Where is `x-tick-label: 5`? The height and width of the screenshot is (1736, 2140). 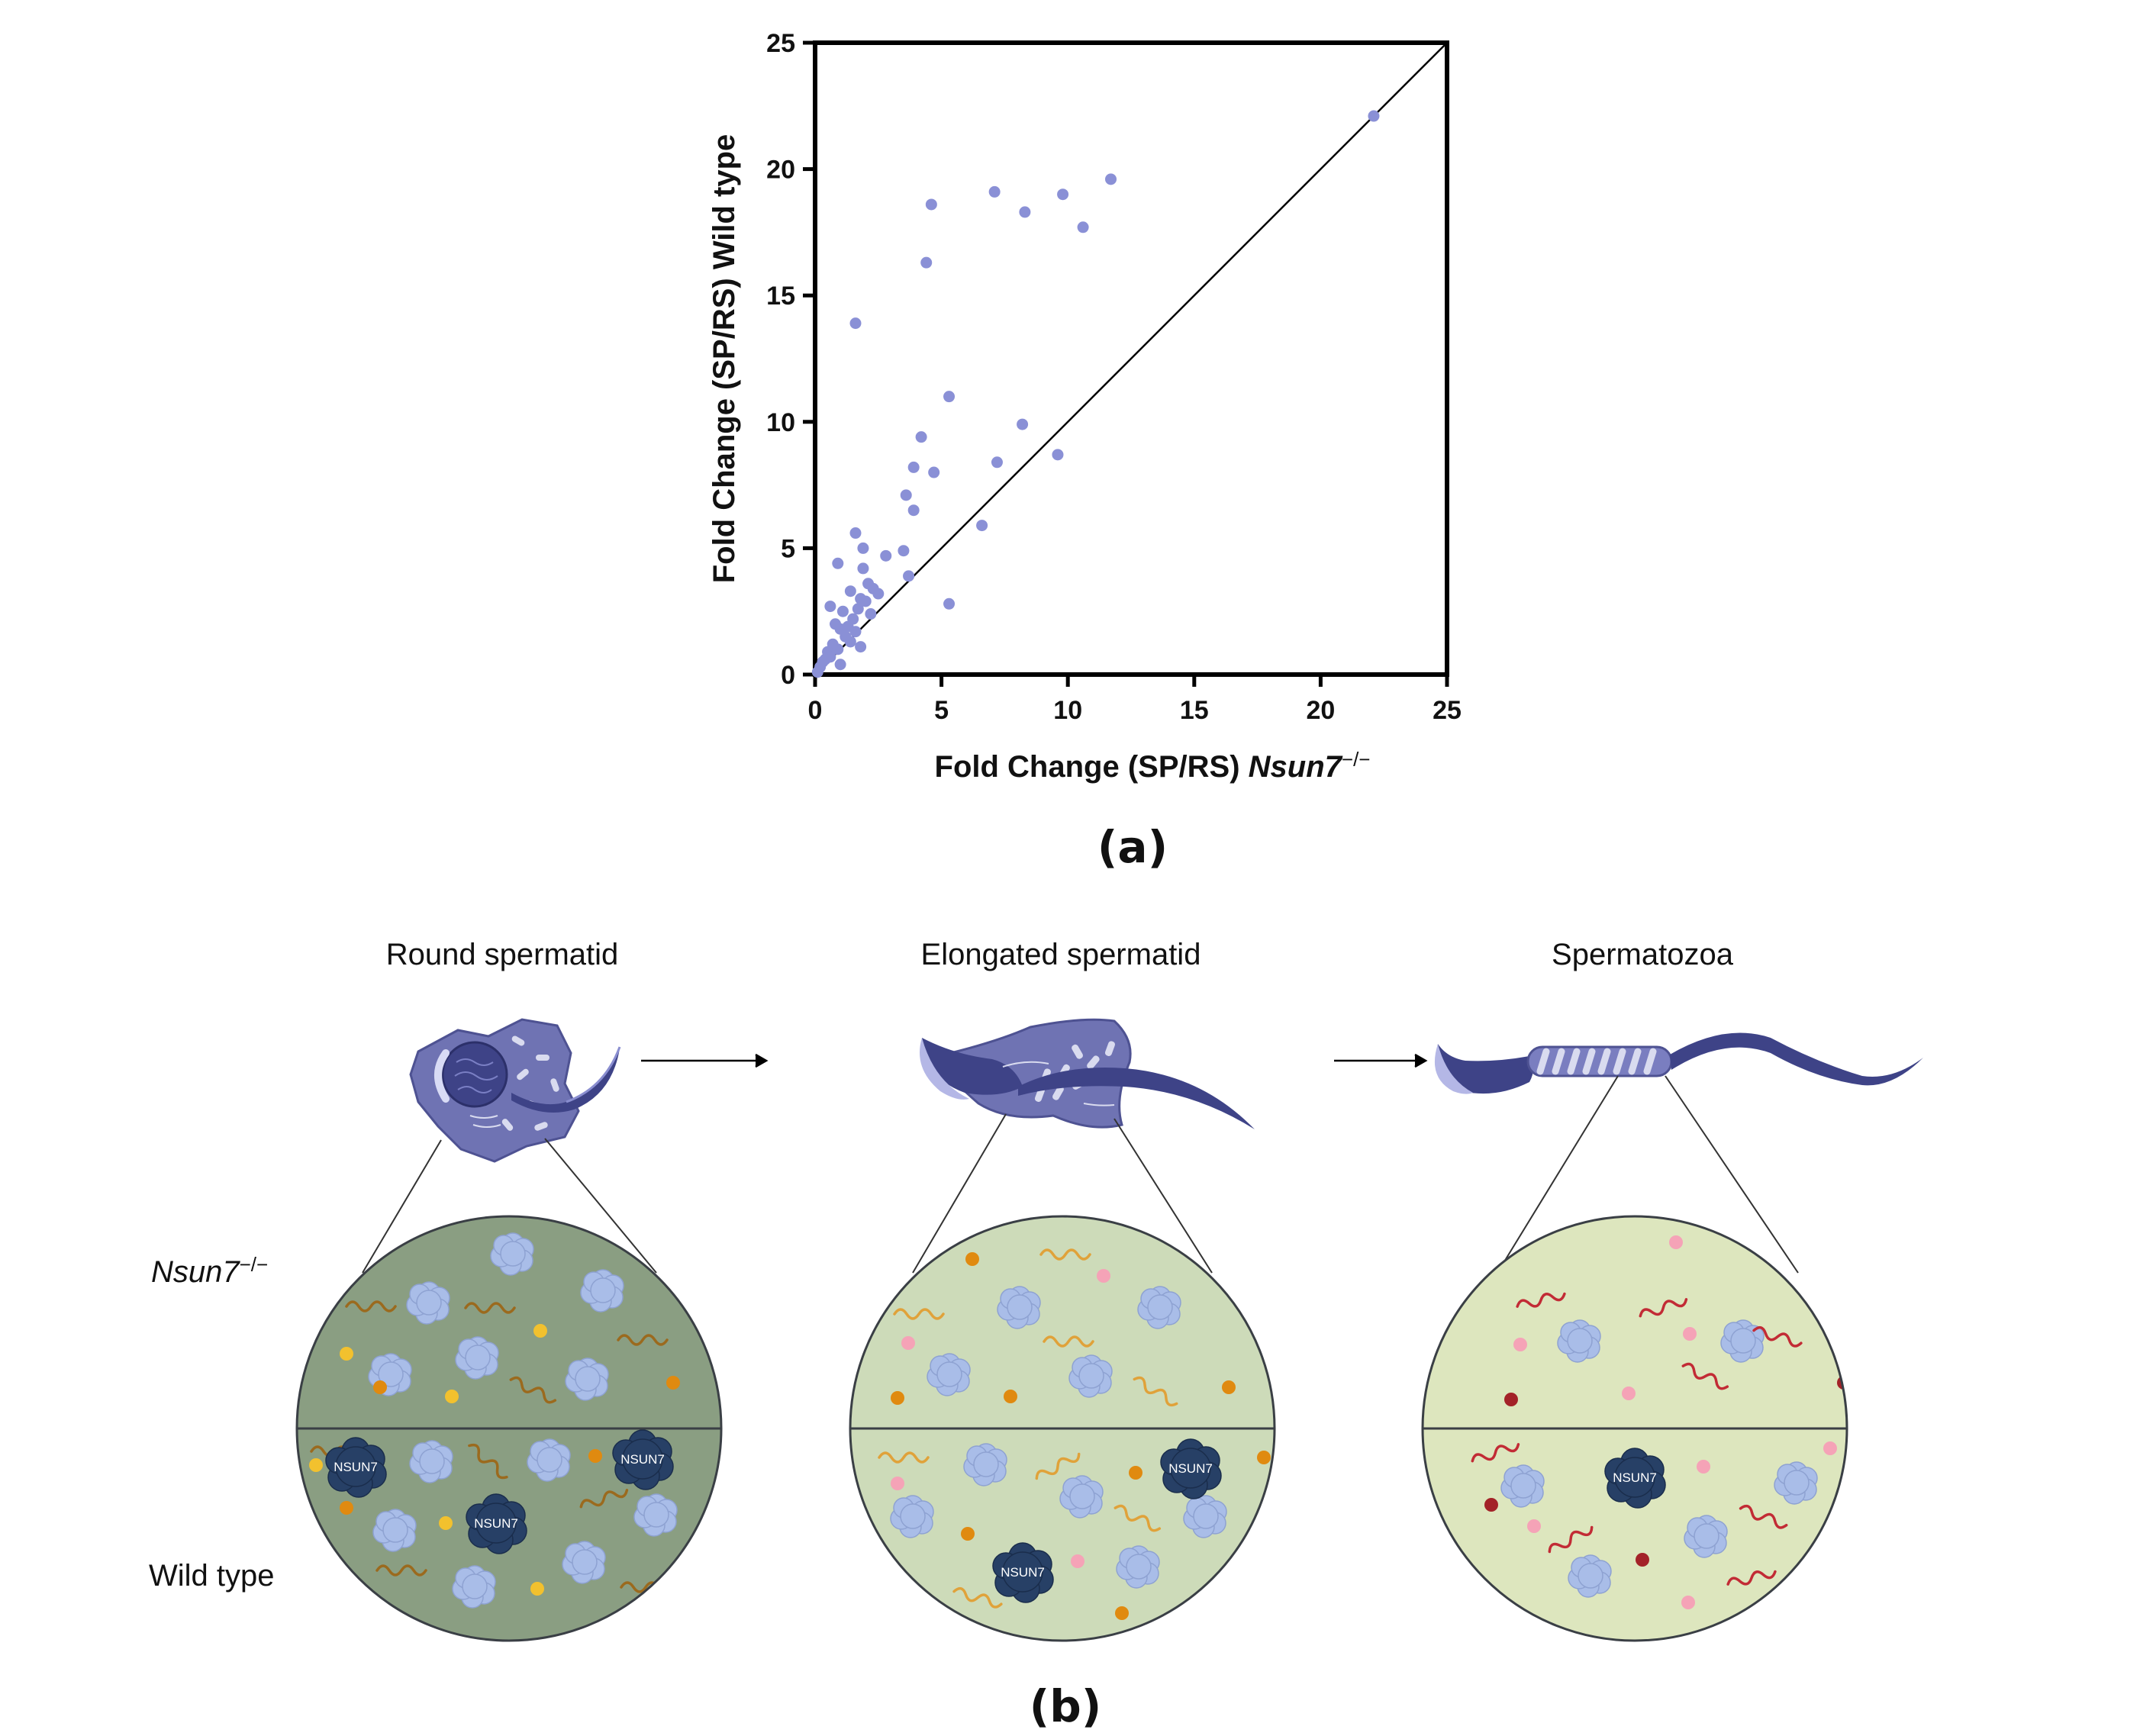 x-tick-label: 5 is located at coordinates (941, 711).